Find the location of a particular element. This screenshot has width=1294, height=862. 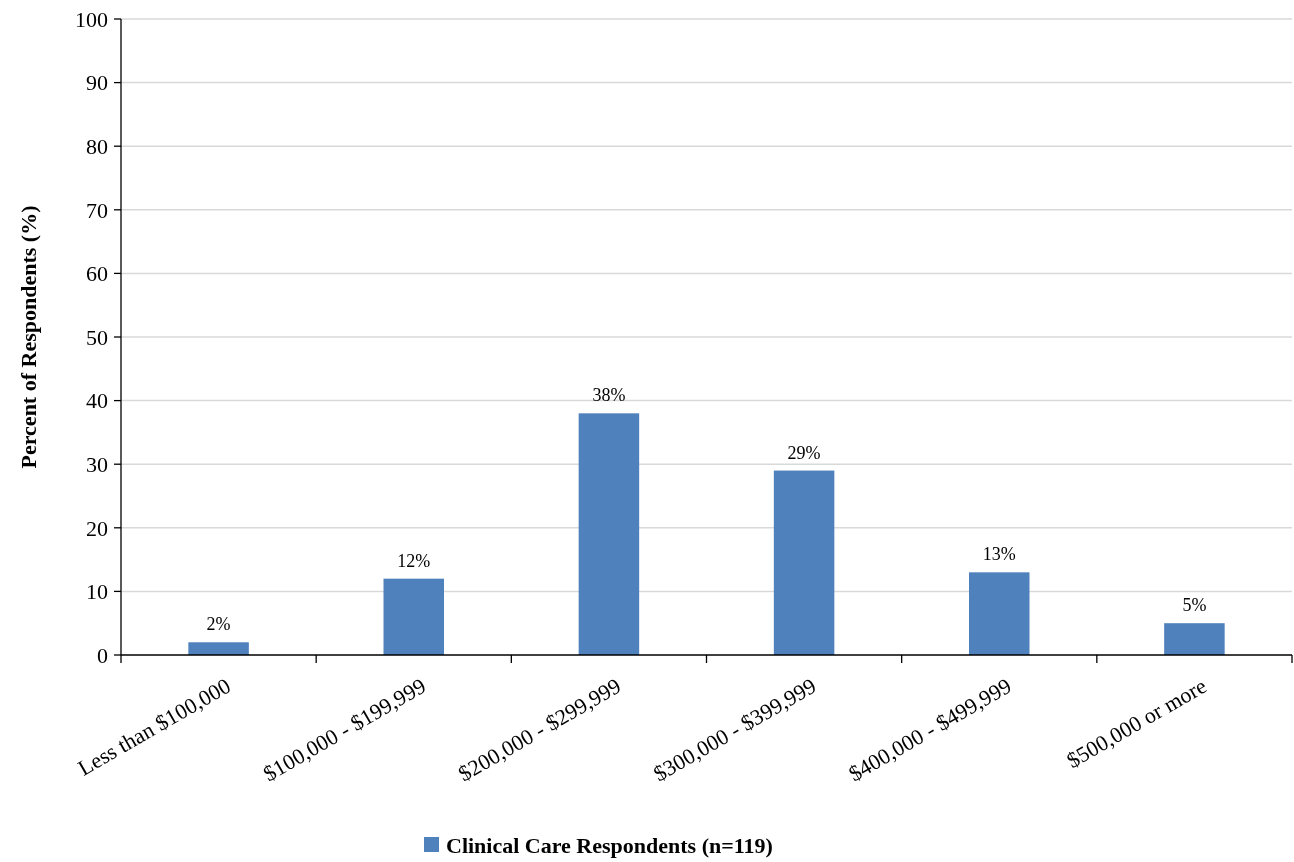

y-tick-label: 10 is located at coordinates (97, 592).